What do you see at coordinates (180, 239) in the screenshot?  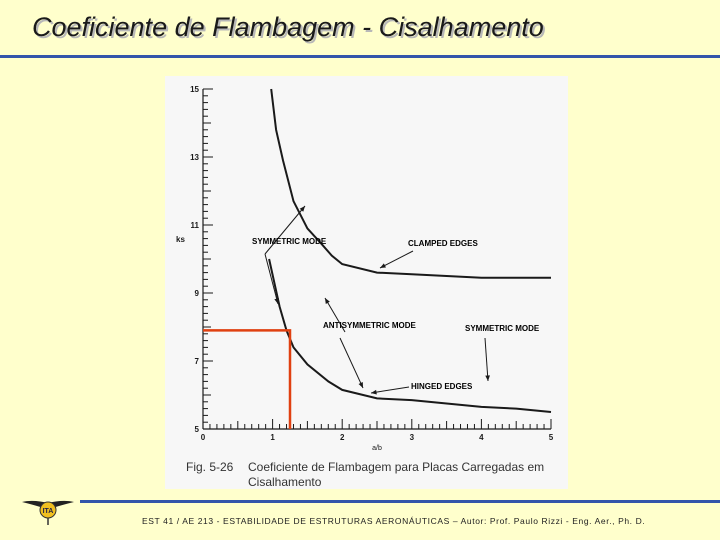 I see `y-axis-label: ks` at bounding box center [180, 239].